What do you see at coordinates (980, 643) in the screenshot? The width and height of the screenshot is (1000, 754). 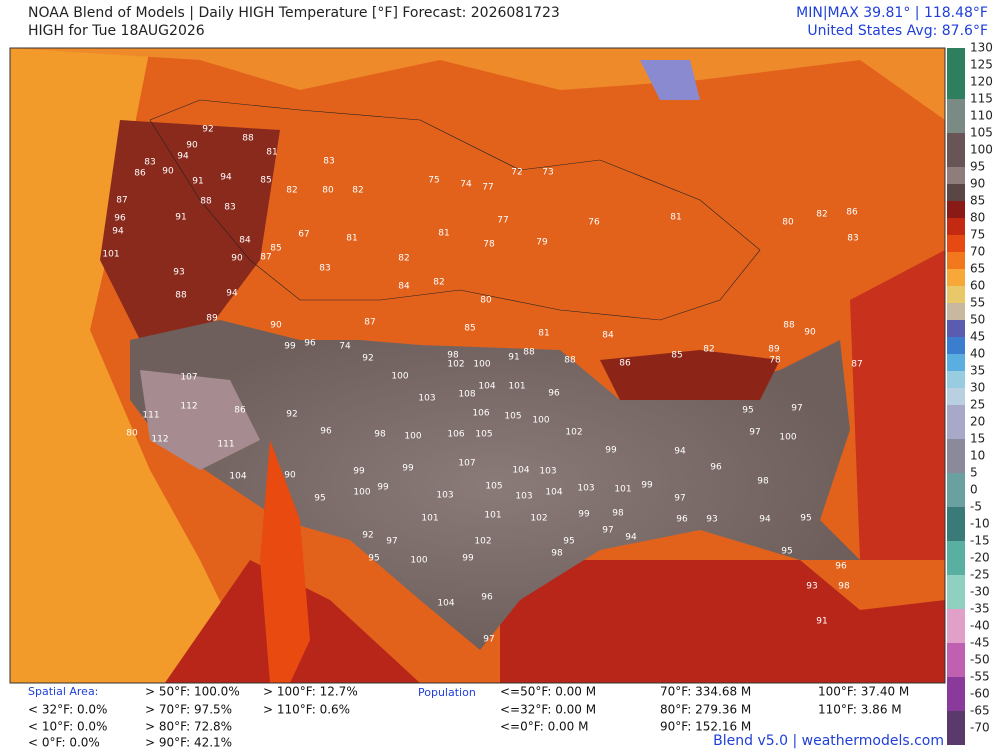 I see `colorbar-label: -45` at bounding box center [980, 643].